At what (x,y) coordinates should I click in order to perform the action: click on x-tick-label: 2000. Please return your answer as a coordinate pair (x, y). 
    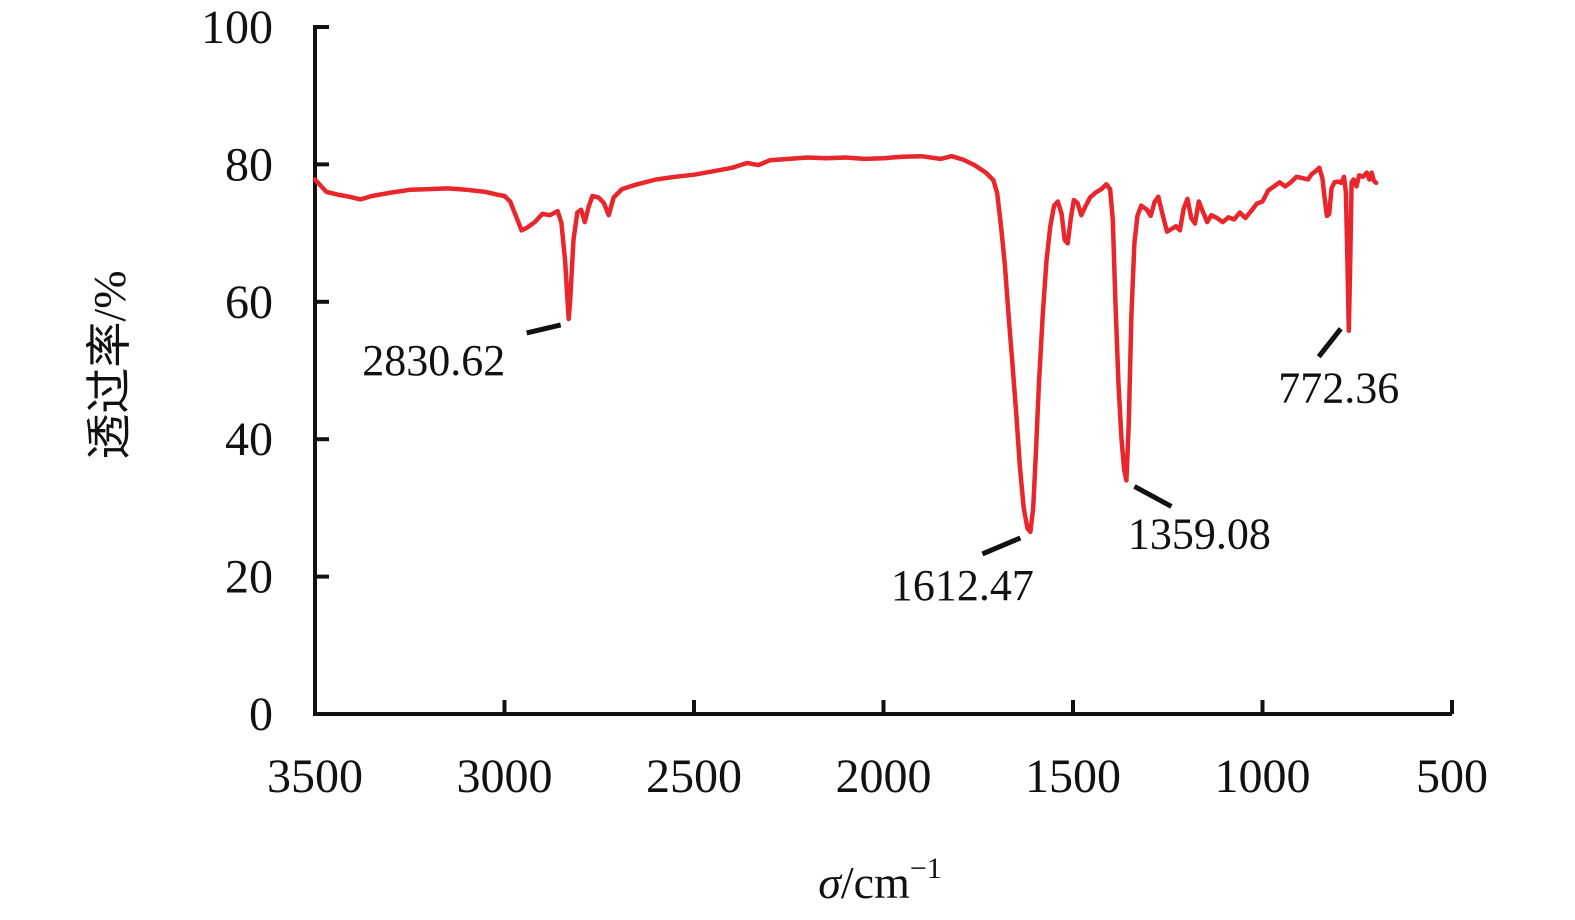
    Looking at the image, I should click on (884, 776).